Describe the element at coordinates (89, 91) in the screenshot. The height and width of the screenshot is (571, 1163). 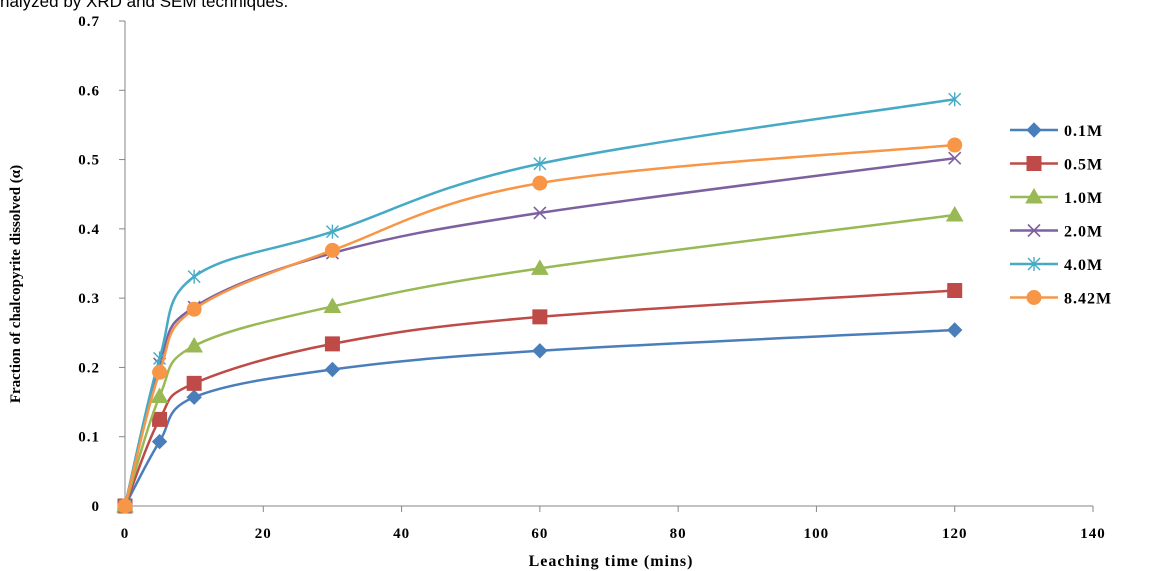
I see `y-tick-label: 0.6` at that location.